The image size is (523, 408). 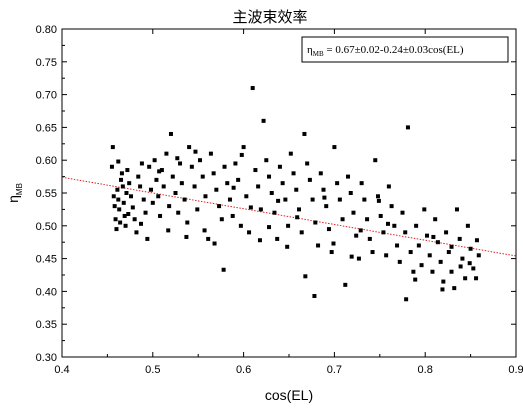 I want to click on y-axis-label-symbol: η, so click(x=13, y=199).